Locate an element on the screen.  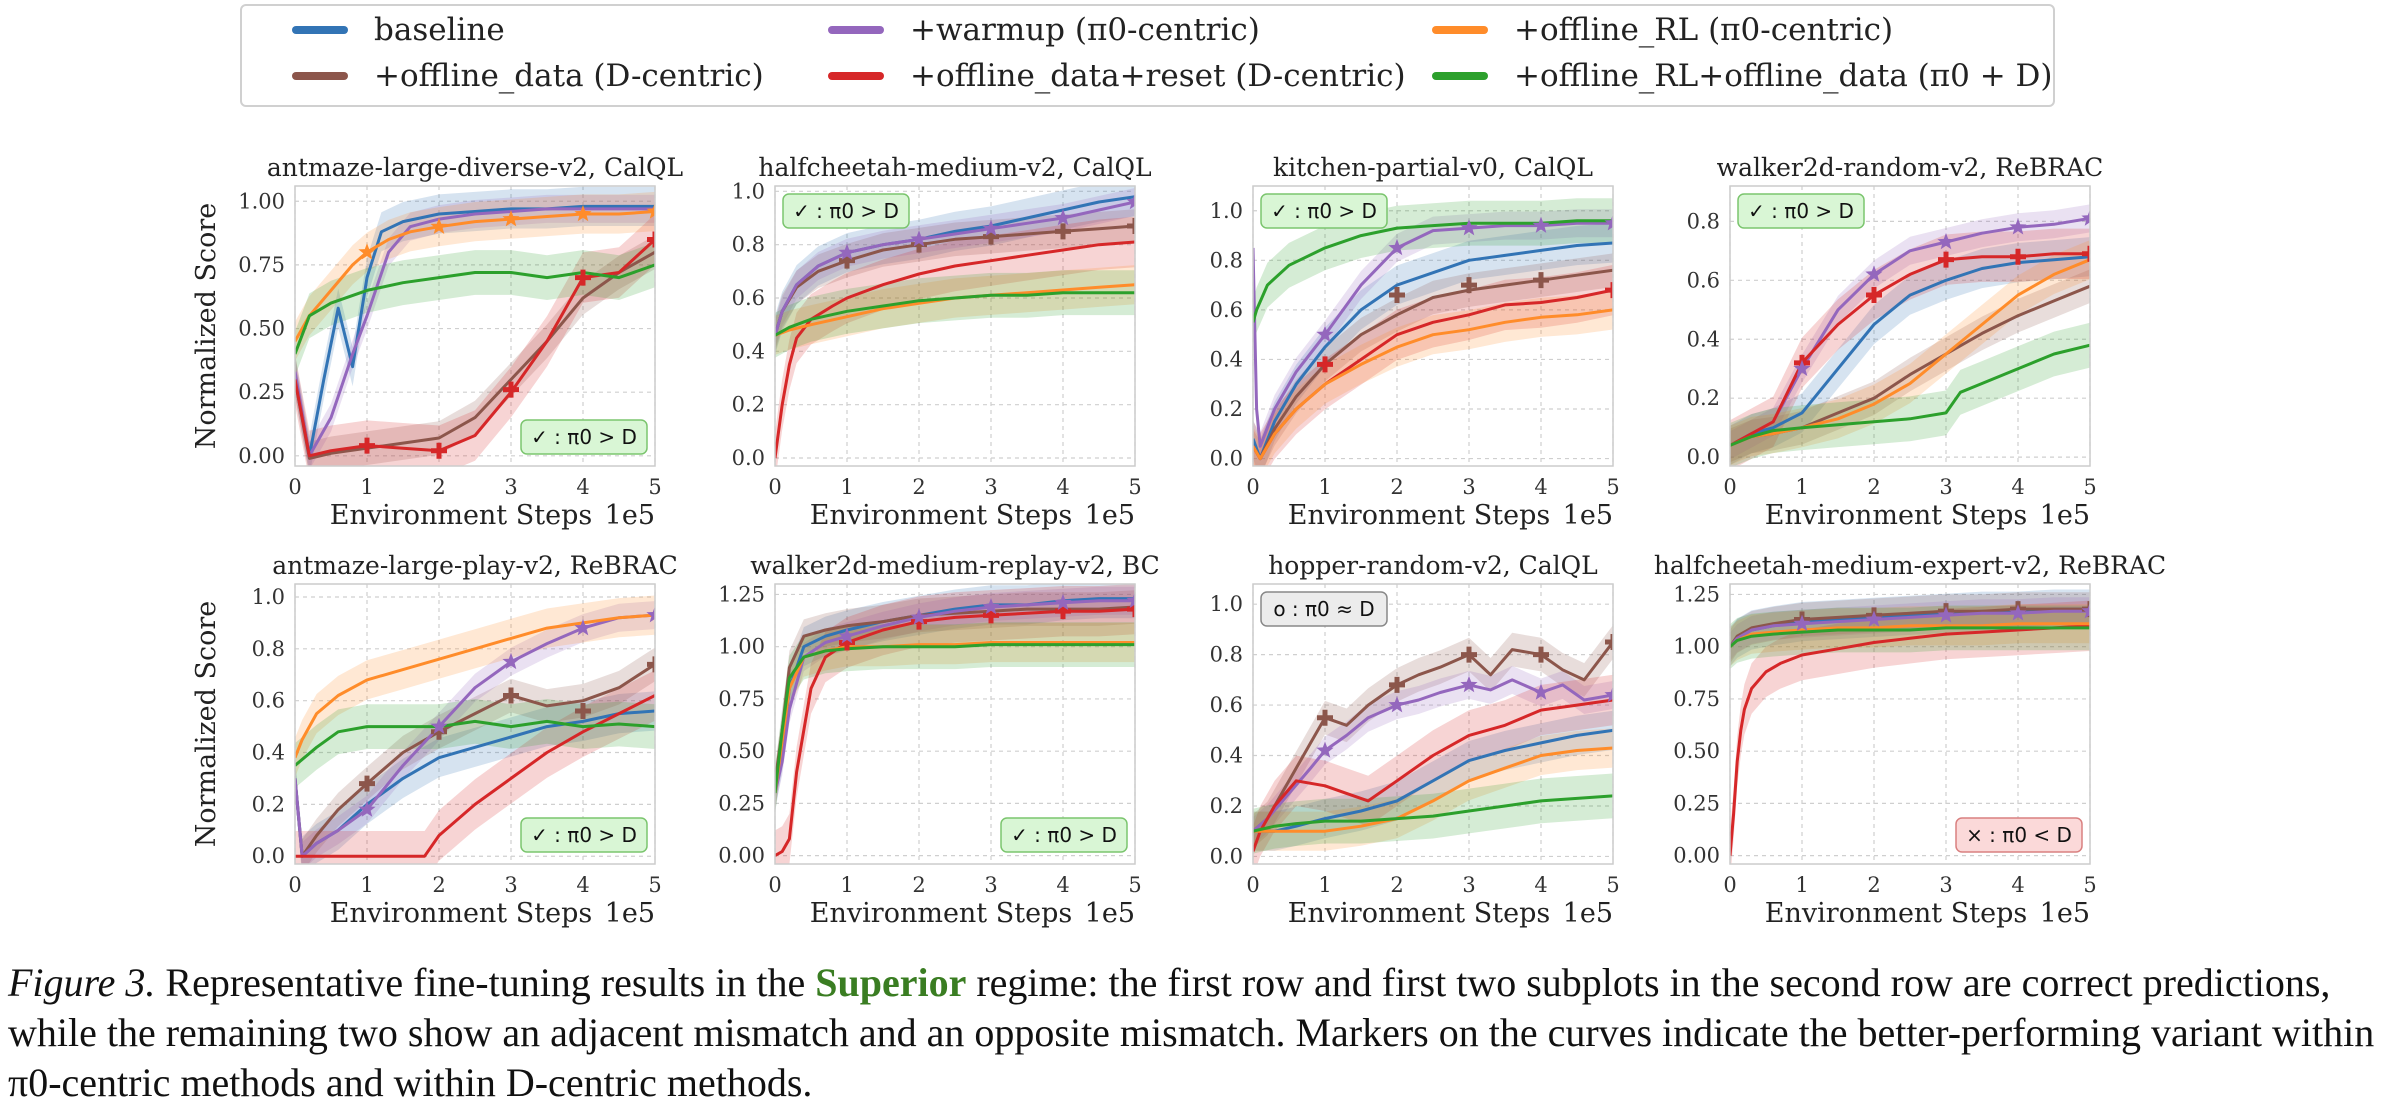
caption-figure-label: Figure 3. is located at coordinates (82, 982).